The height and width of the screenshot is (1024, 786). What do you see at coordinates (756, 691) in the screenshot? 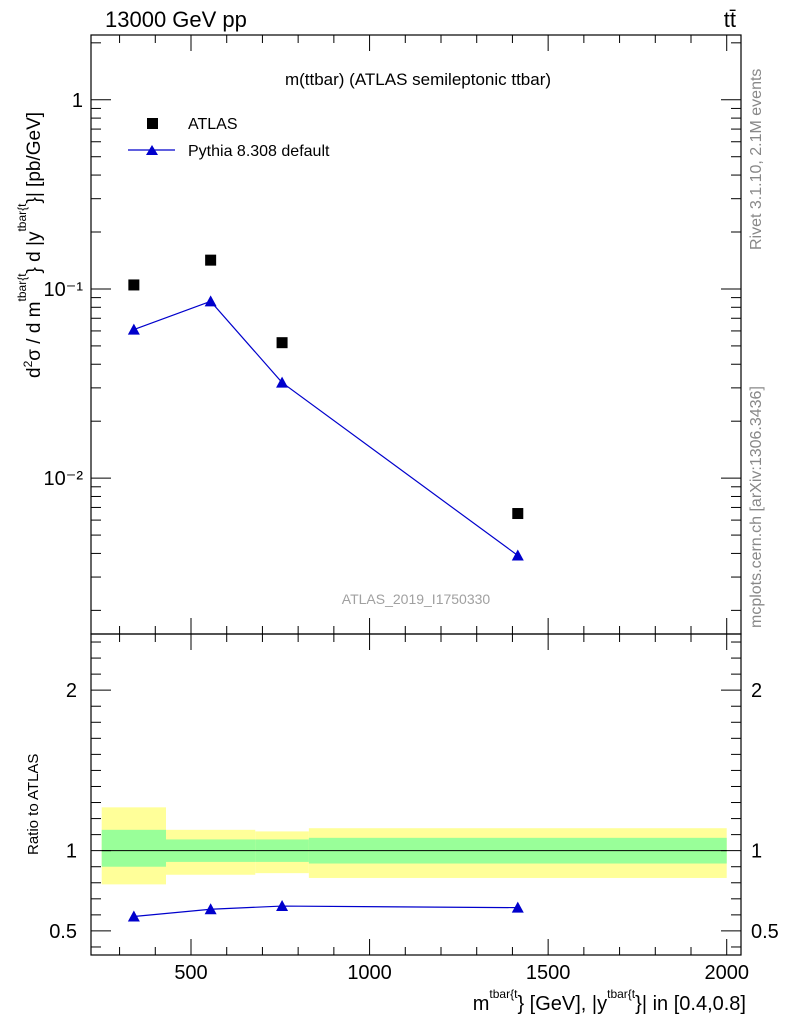
I see `y-tick-label-ratio-right: 2` at bounding box center [756, 691].